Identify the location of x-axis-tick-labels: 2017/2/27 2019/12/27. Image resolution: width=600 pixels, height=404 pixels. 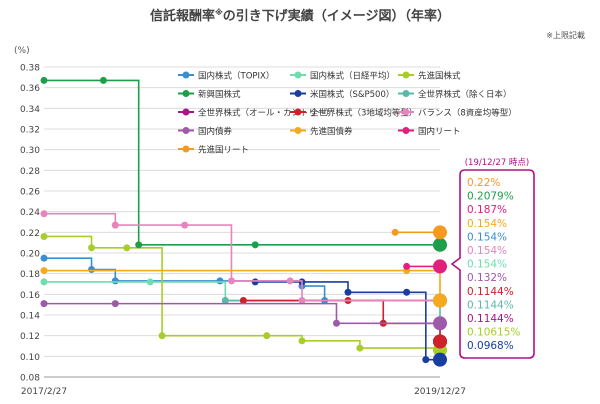
(243, 392).